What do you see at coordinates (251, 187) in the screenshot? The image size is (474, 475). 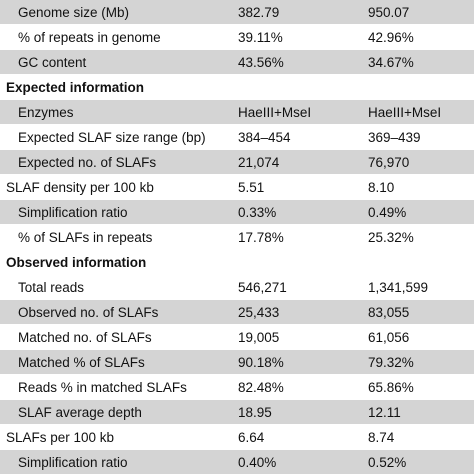 I see `value-column-1: 5.51` at bounding box center [251, 187].